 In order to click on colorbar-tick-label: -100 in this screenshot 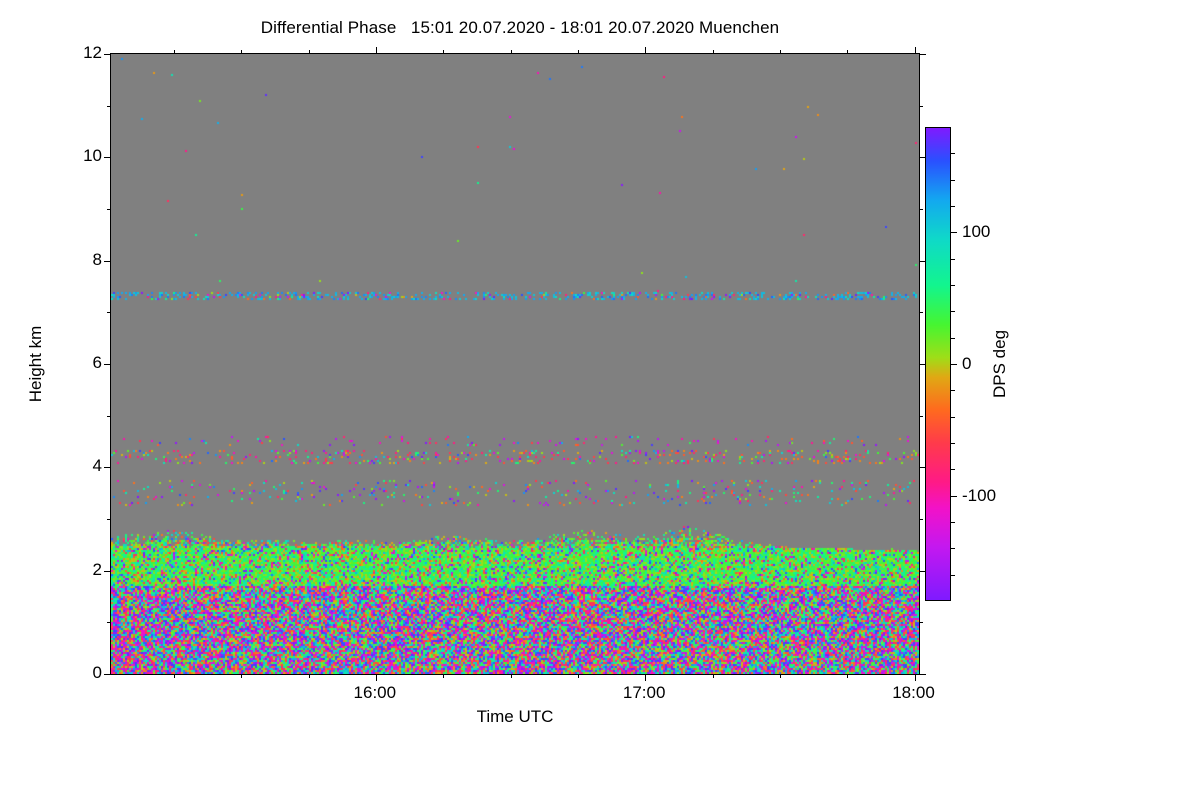, I will do `click(979, 495)`.